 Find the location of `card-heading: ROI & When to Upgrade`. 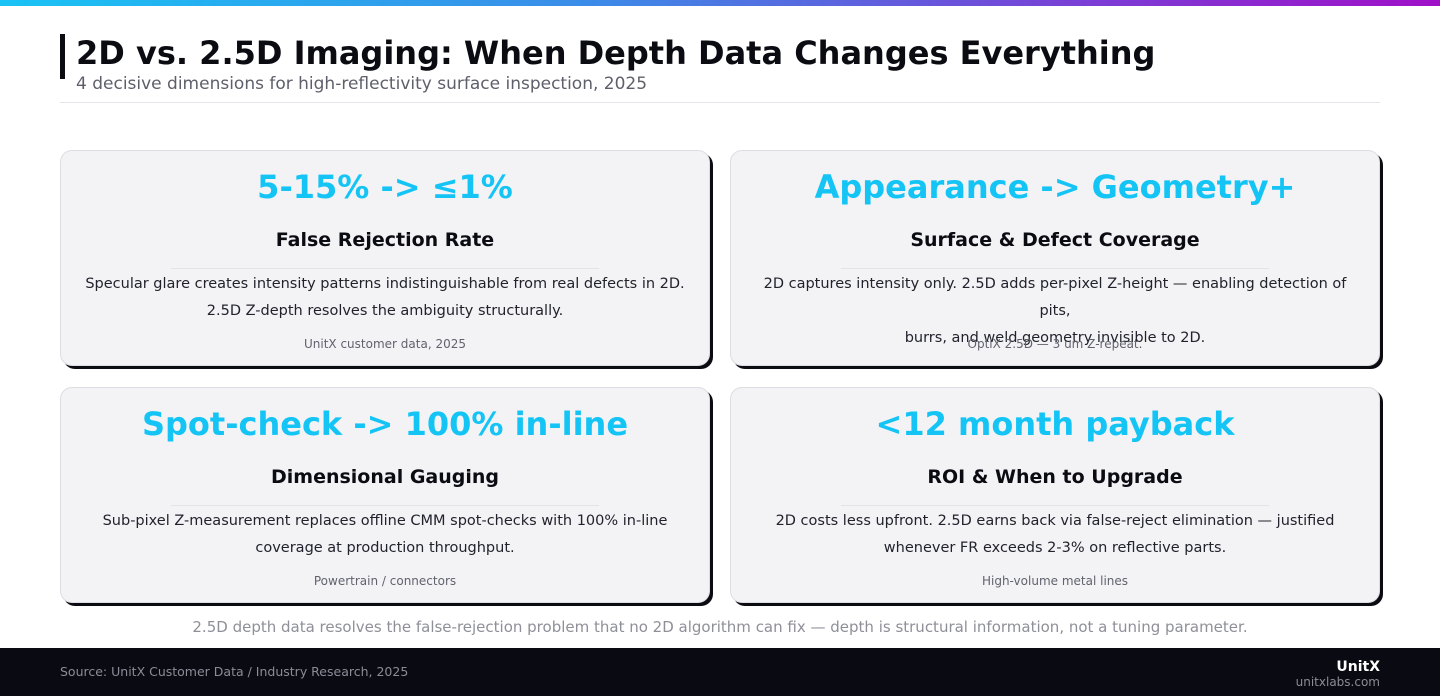

card-heading: ROI & When to Upgrade is located at coordinates (1055, 477).